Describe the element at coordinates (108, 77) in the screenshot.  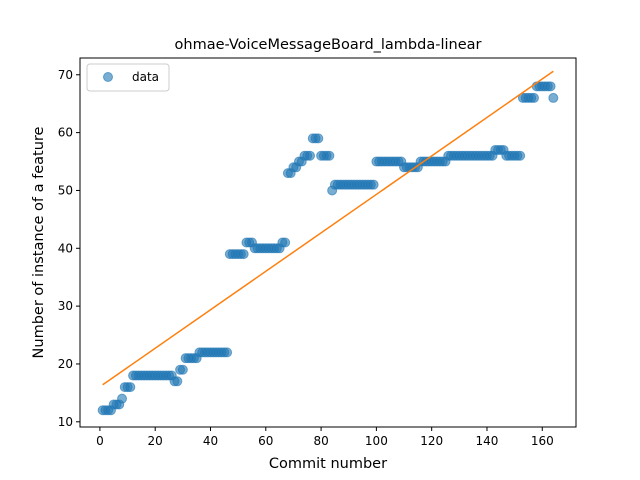
I see `legend-marker-data` at that location.